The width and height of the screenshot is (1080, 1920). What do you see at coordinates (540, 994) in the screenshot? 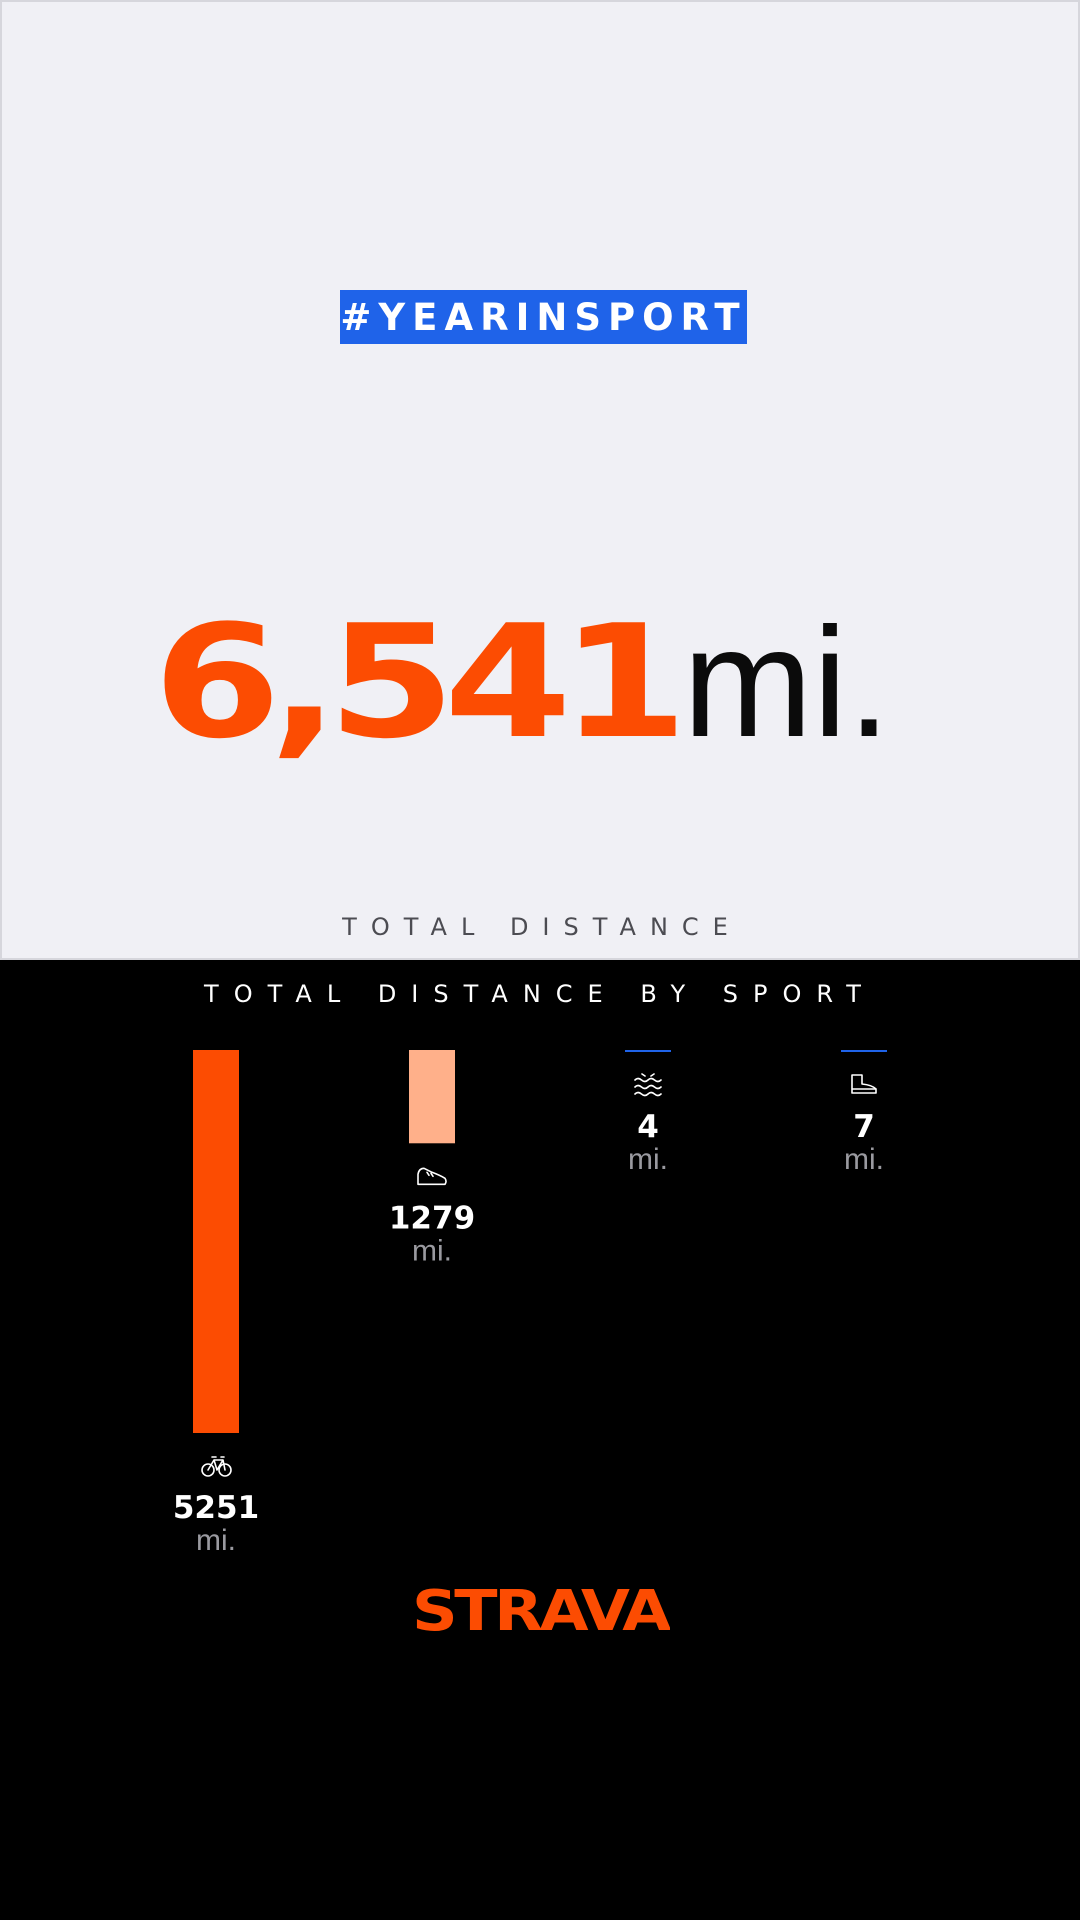
I see `chart-title: TOTAL DISTANCE BY SPORT` at bounding box center [540, 994].